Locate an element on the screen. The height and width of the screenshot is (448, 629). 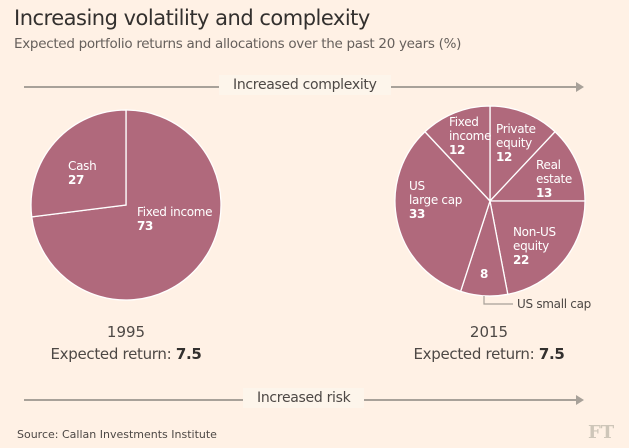
pie-1995: Fixed income 73 Cash 27 is located at coordinates (126, 205).